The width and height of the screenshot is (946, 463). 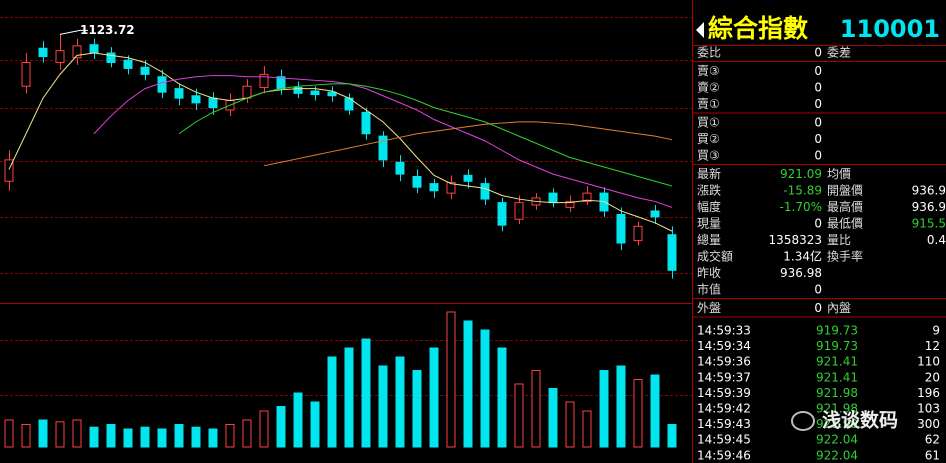 What do you see at coordinates (928, 409) in the screenshot?
I see `trade-volume: 103` at bounding box center [928, 409].